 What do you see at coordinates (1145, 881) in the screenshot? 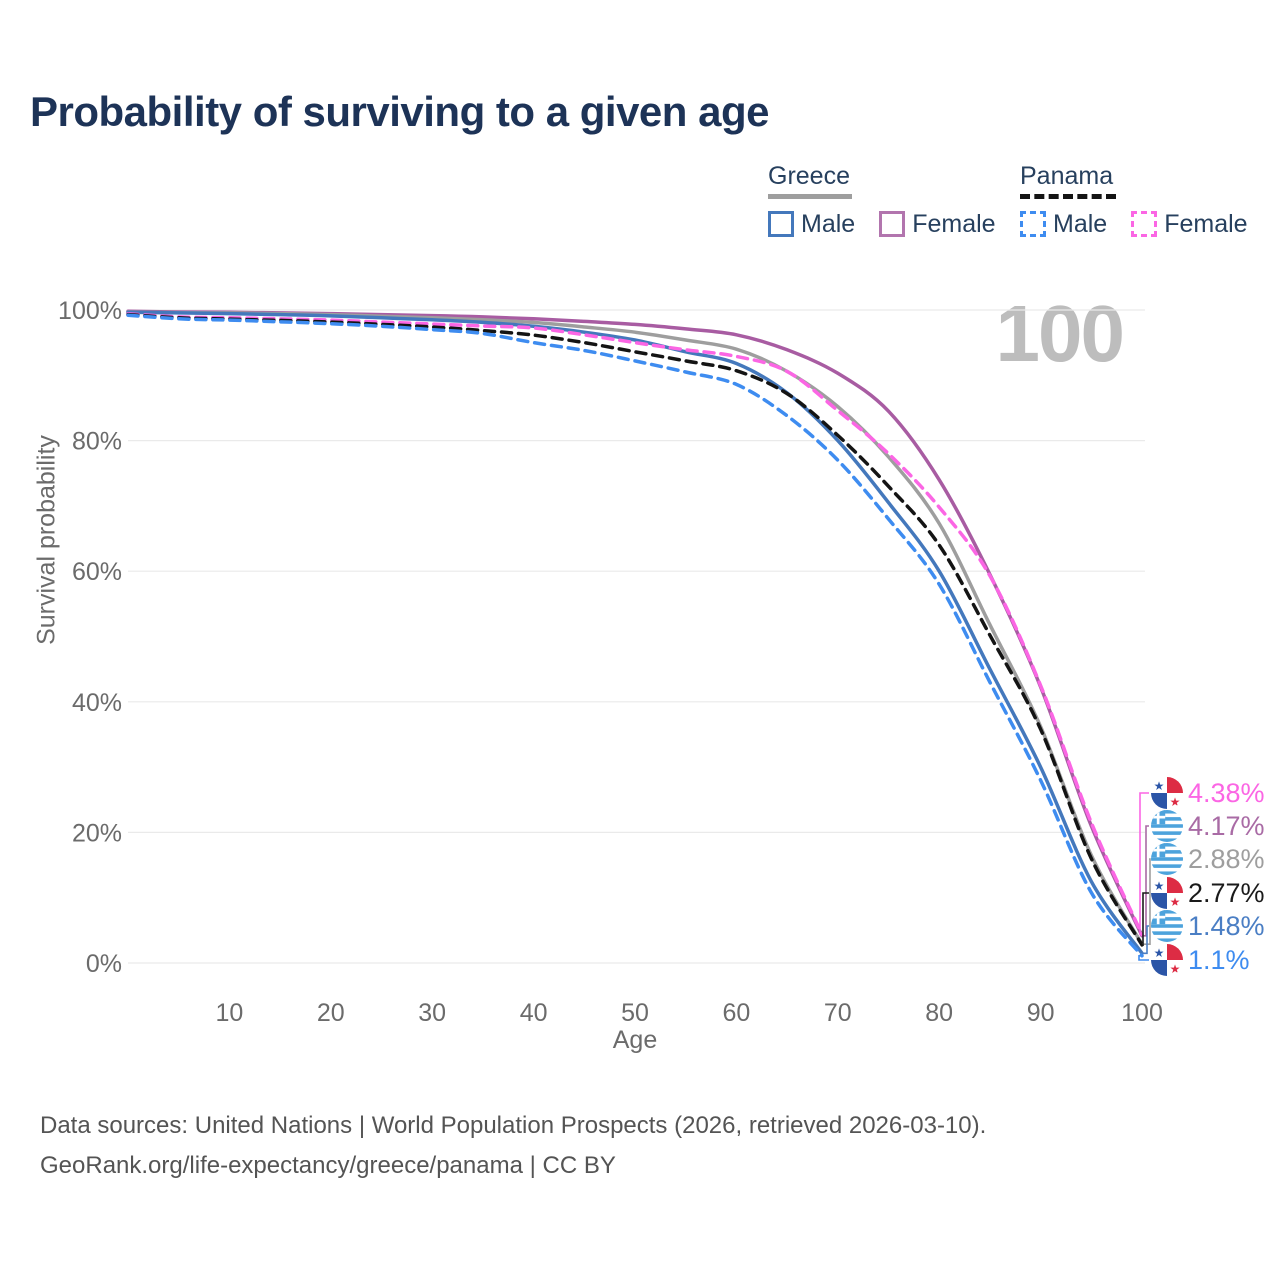
I see `end-label-leader-greece-female` at bounding box center [1145, 881].